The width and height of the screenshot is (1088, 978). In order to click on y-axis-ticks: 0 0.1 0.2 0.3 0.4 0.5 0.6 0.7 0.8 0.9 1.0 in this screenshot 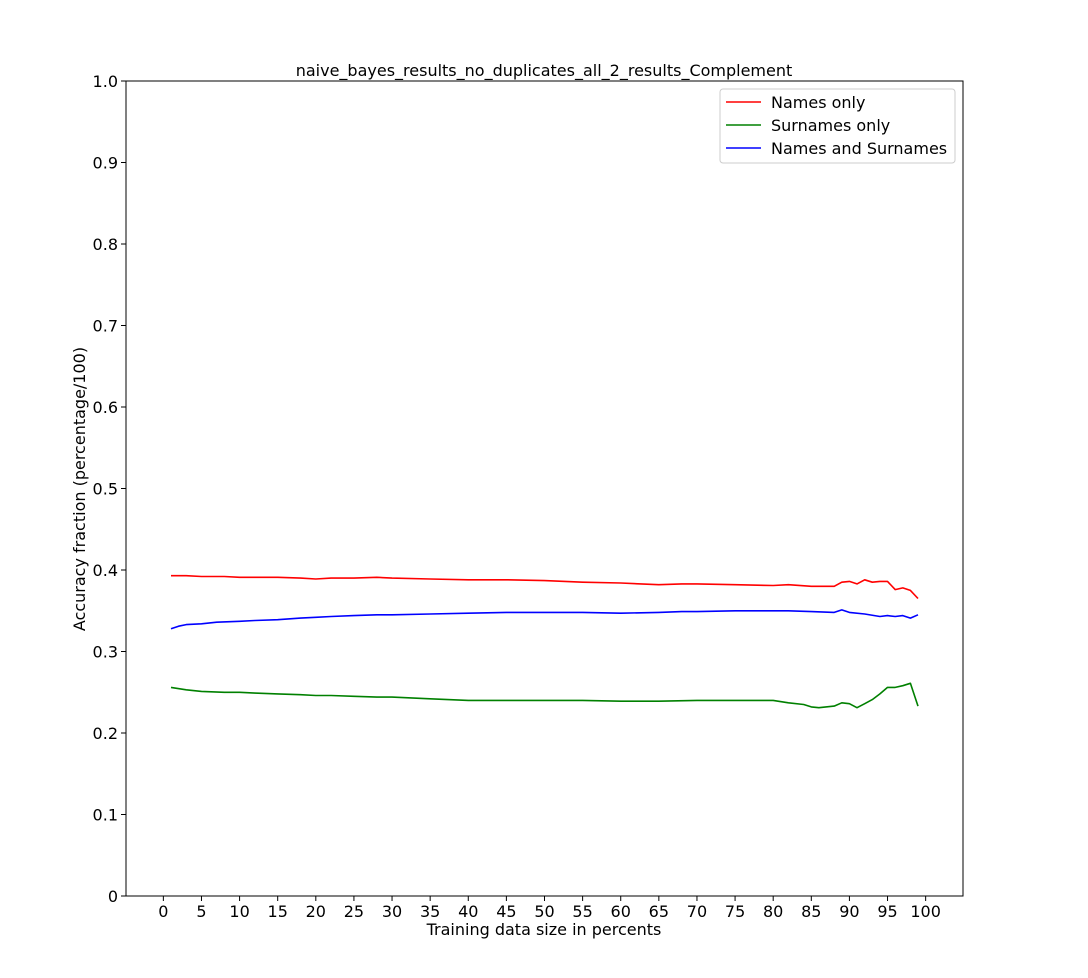, I will do `click(109, 489)`.